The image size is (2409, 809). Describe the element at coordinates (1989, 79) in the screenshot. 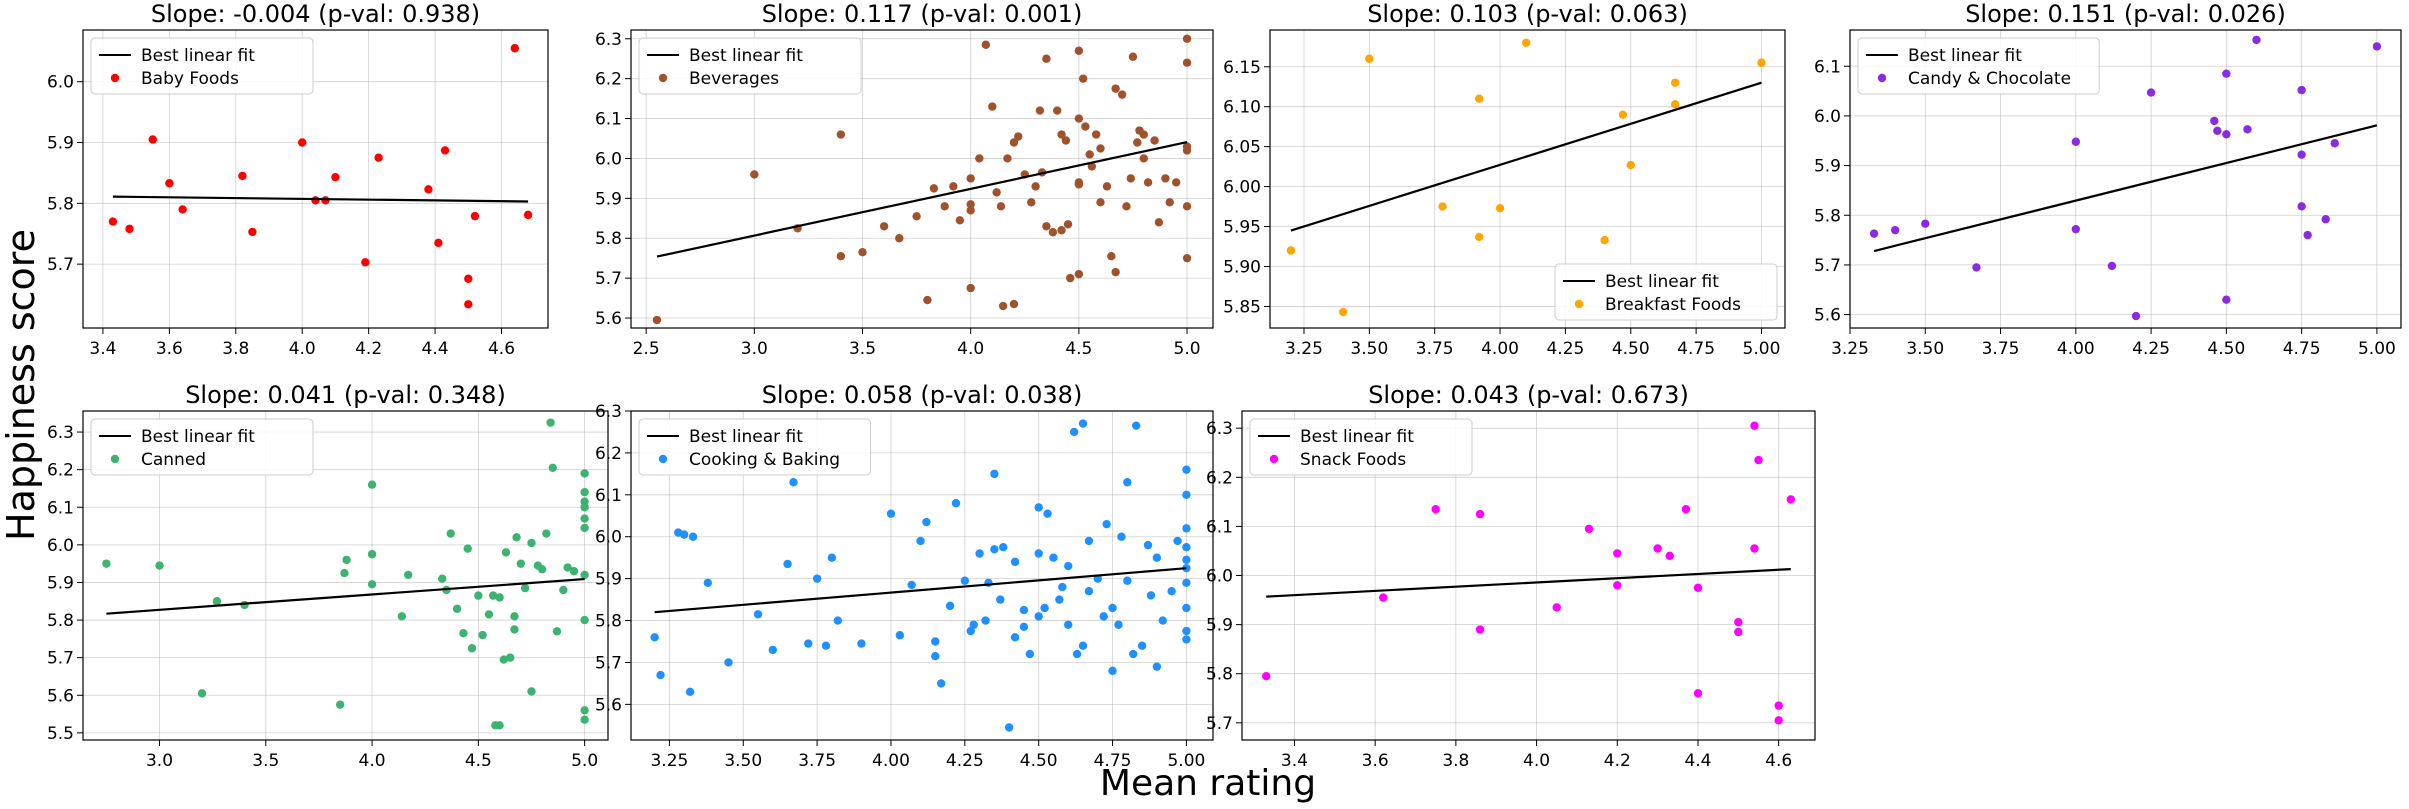

I see `legend-series-label: Candy & Chocolate` at that location.